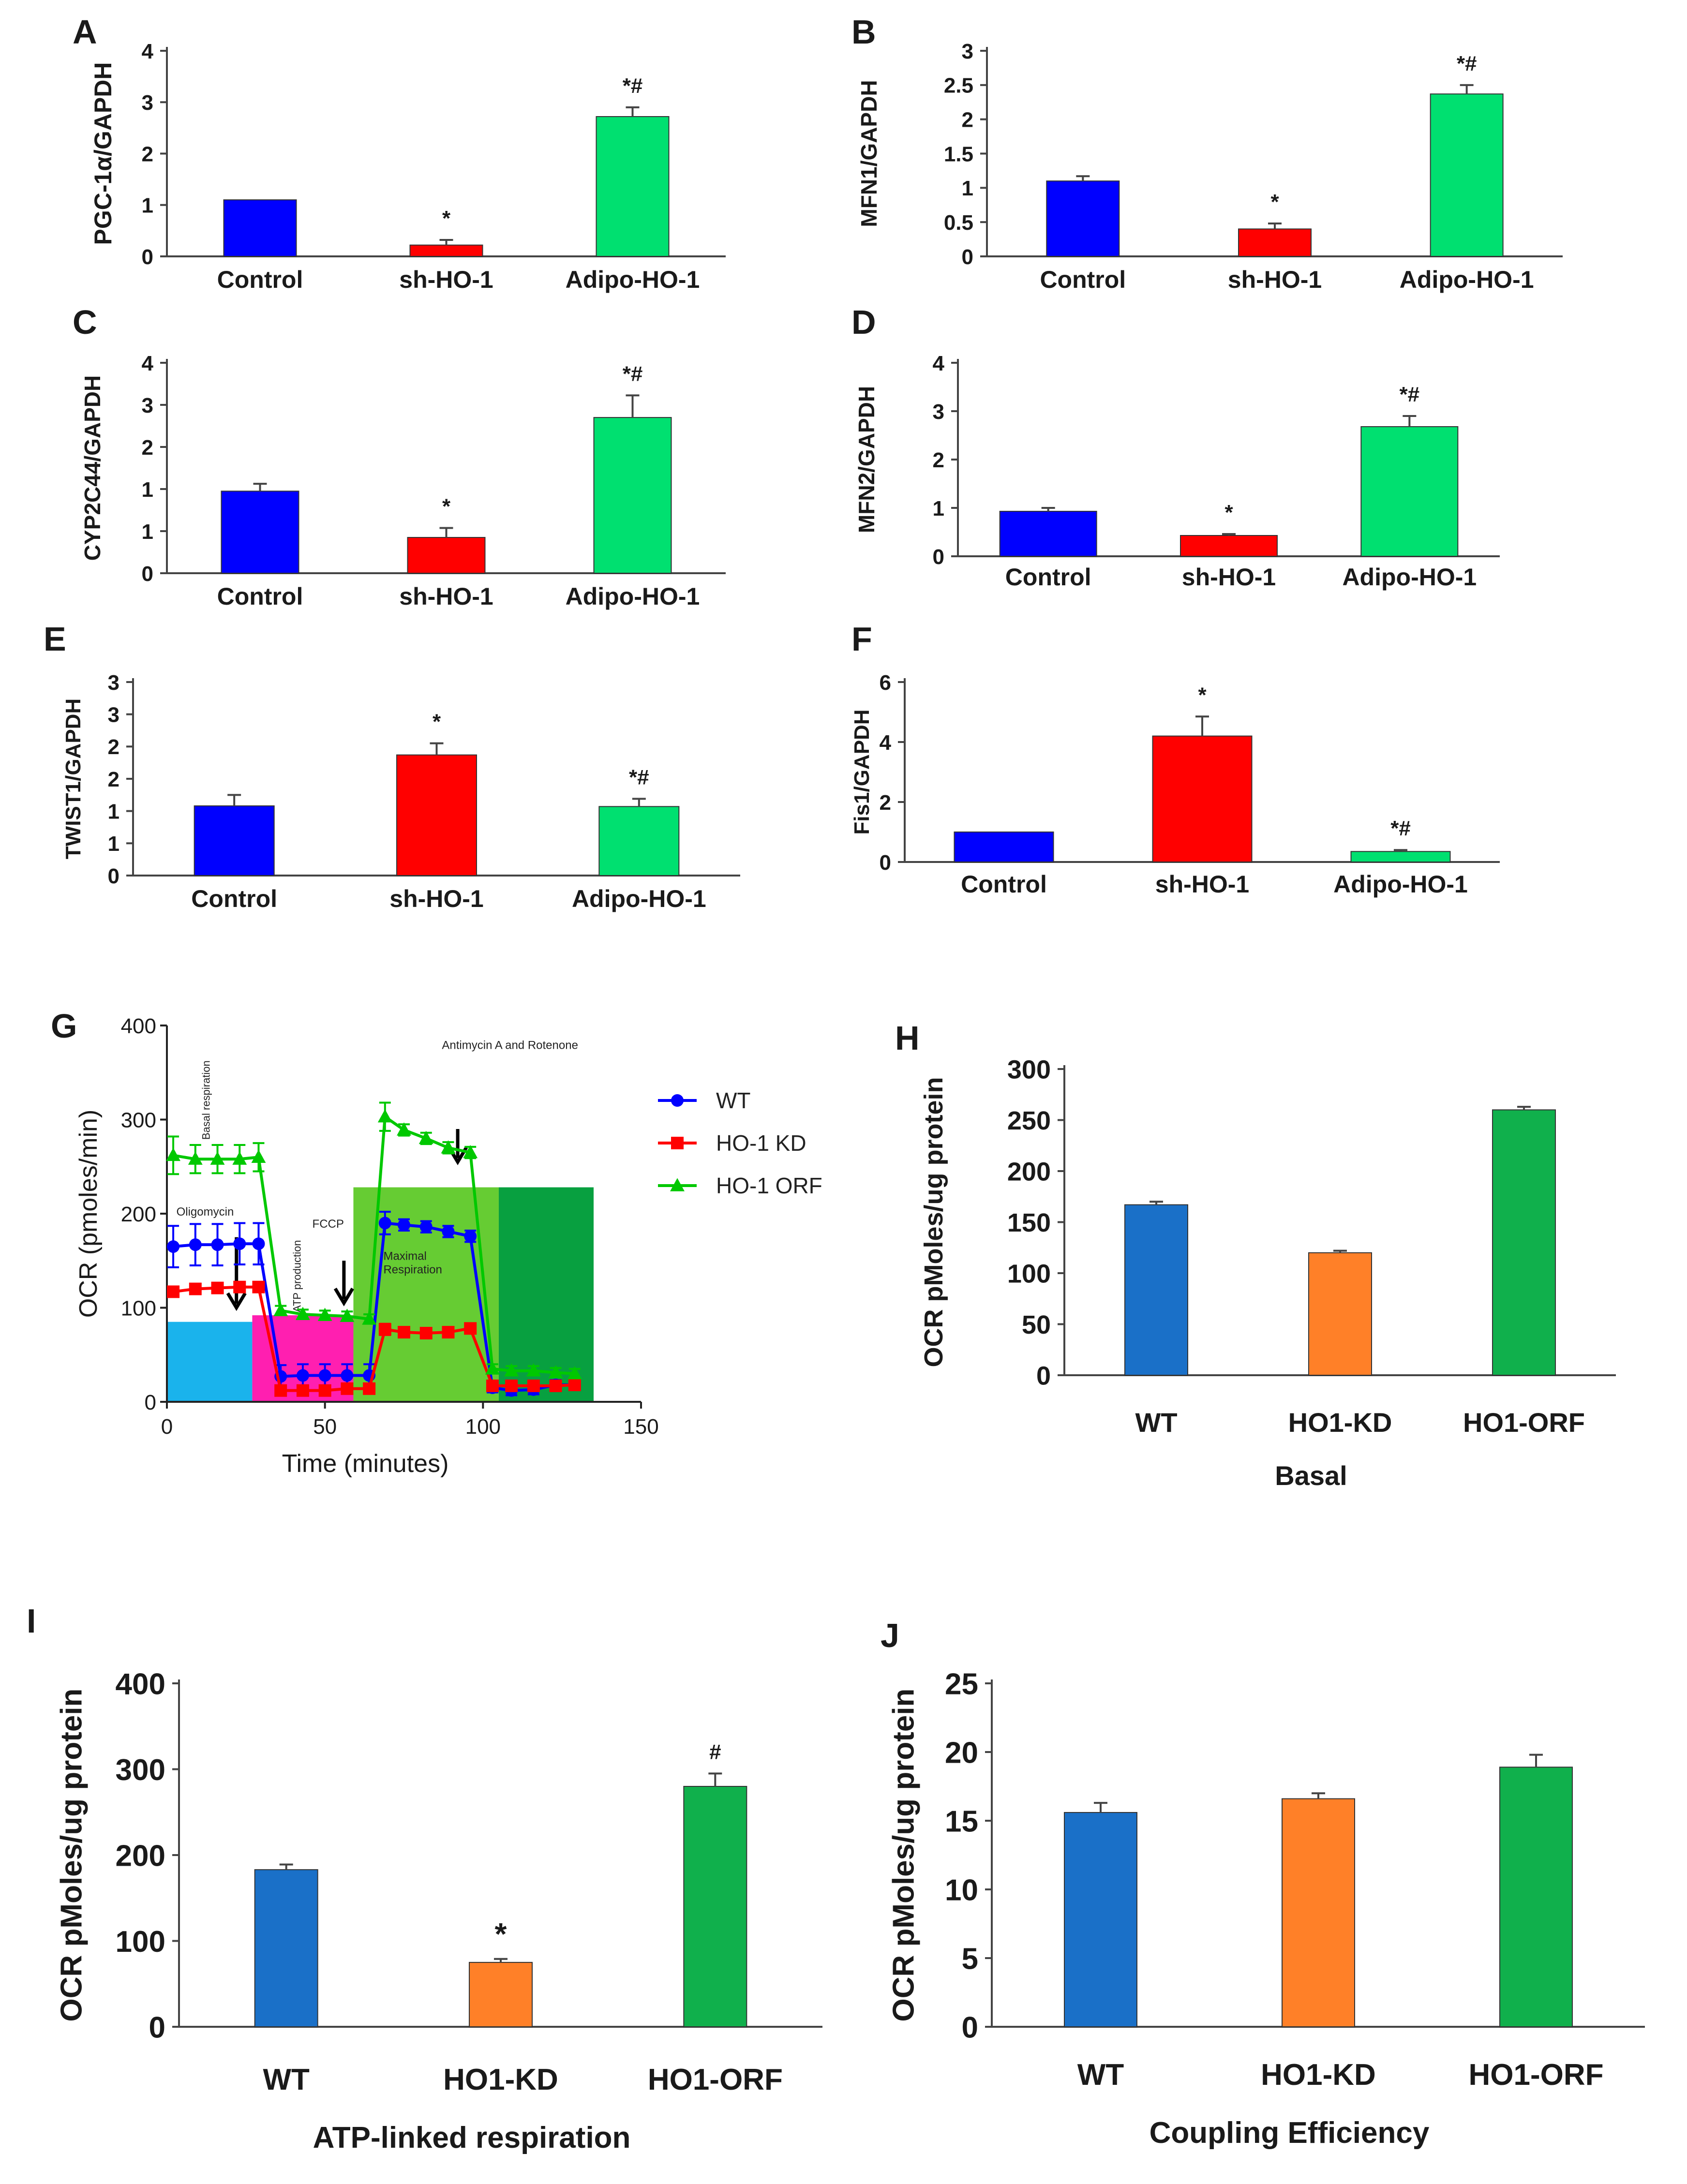  I want to click on legend-label: HO-1 ORF, so click(769, 1186).